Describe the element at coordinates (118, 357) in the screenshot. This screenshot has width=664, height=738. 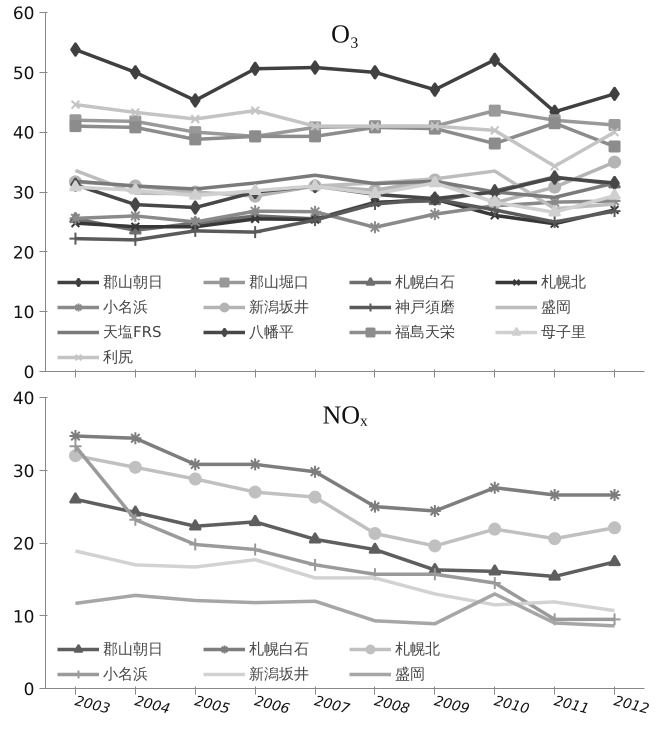
I see `legend-label: 利尻` at that location.